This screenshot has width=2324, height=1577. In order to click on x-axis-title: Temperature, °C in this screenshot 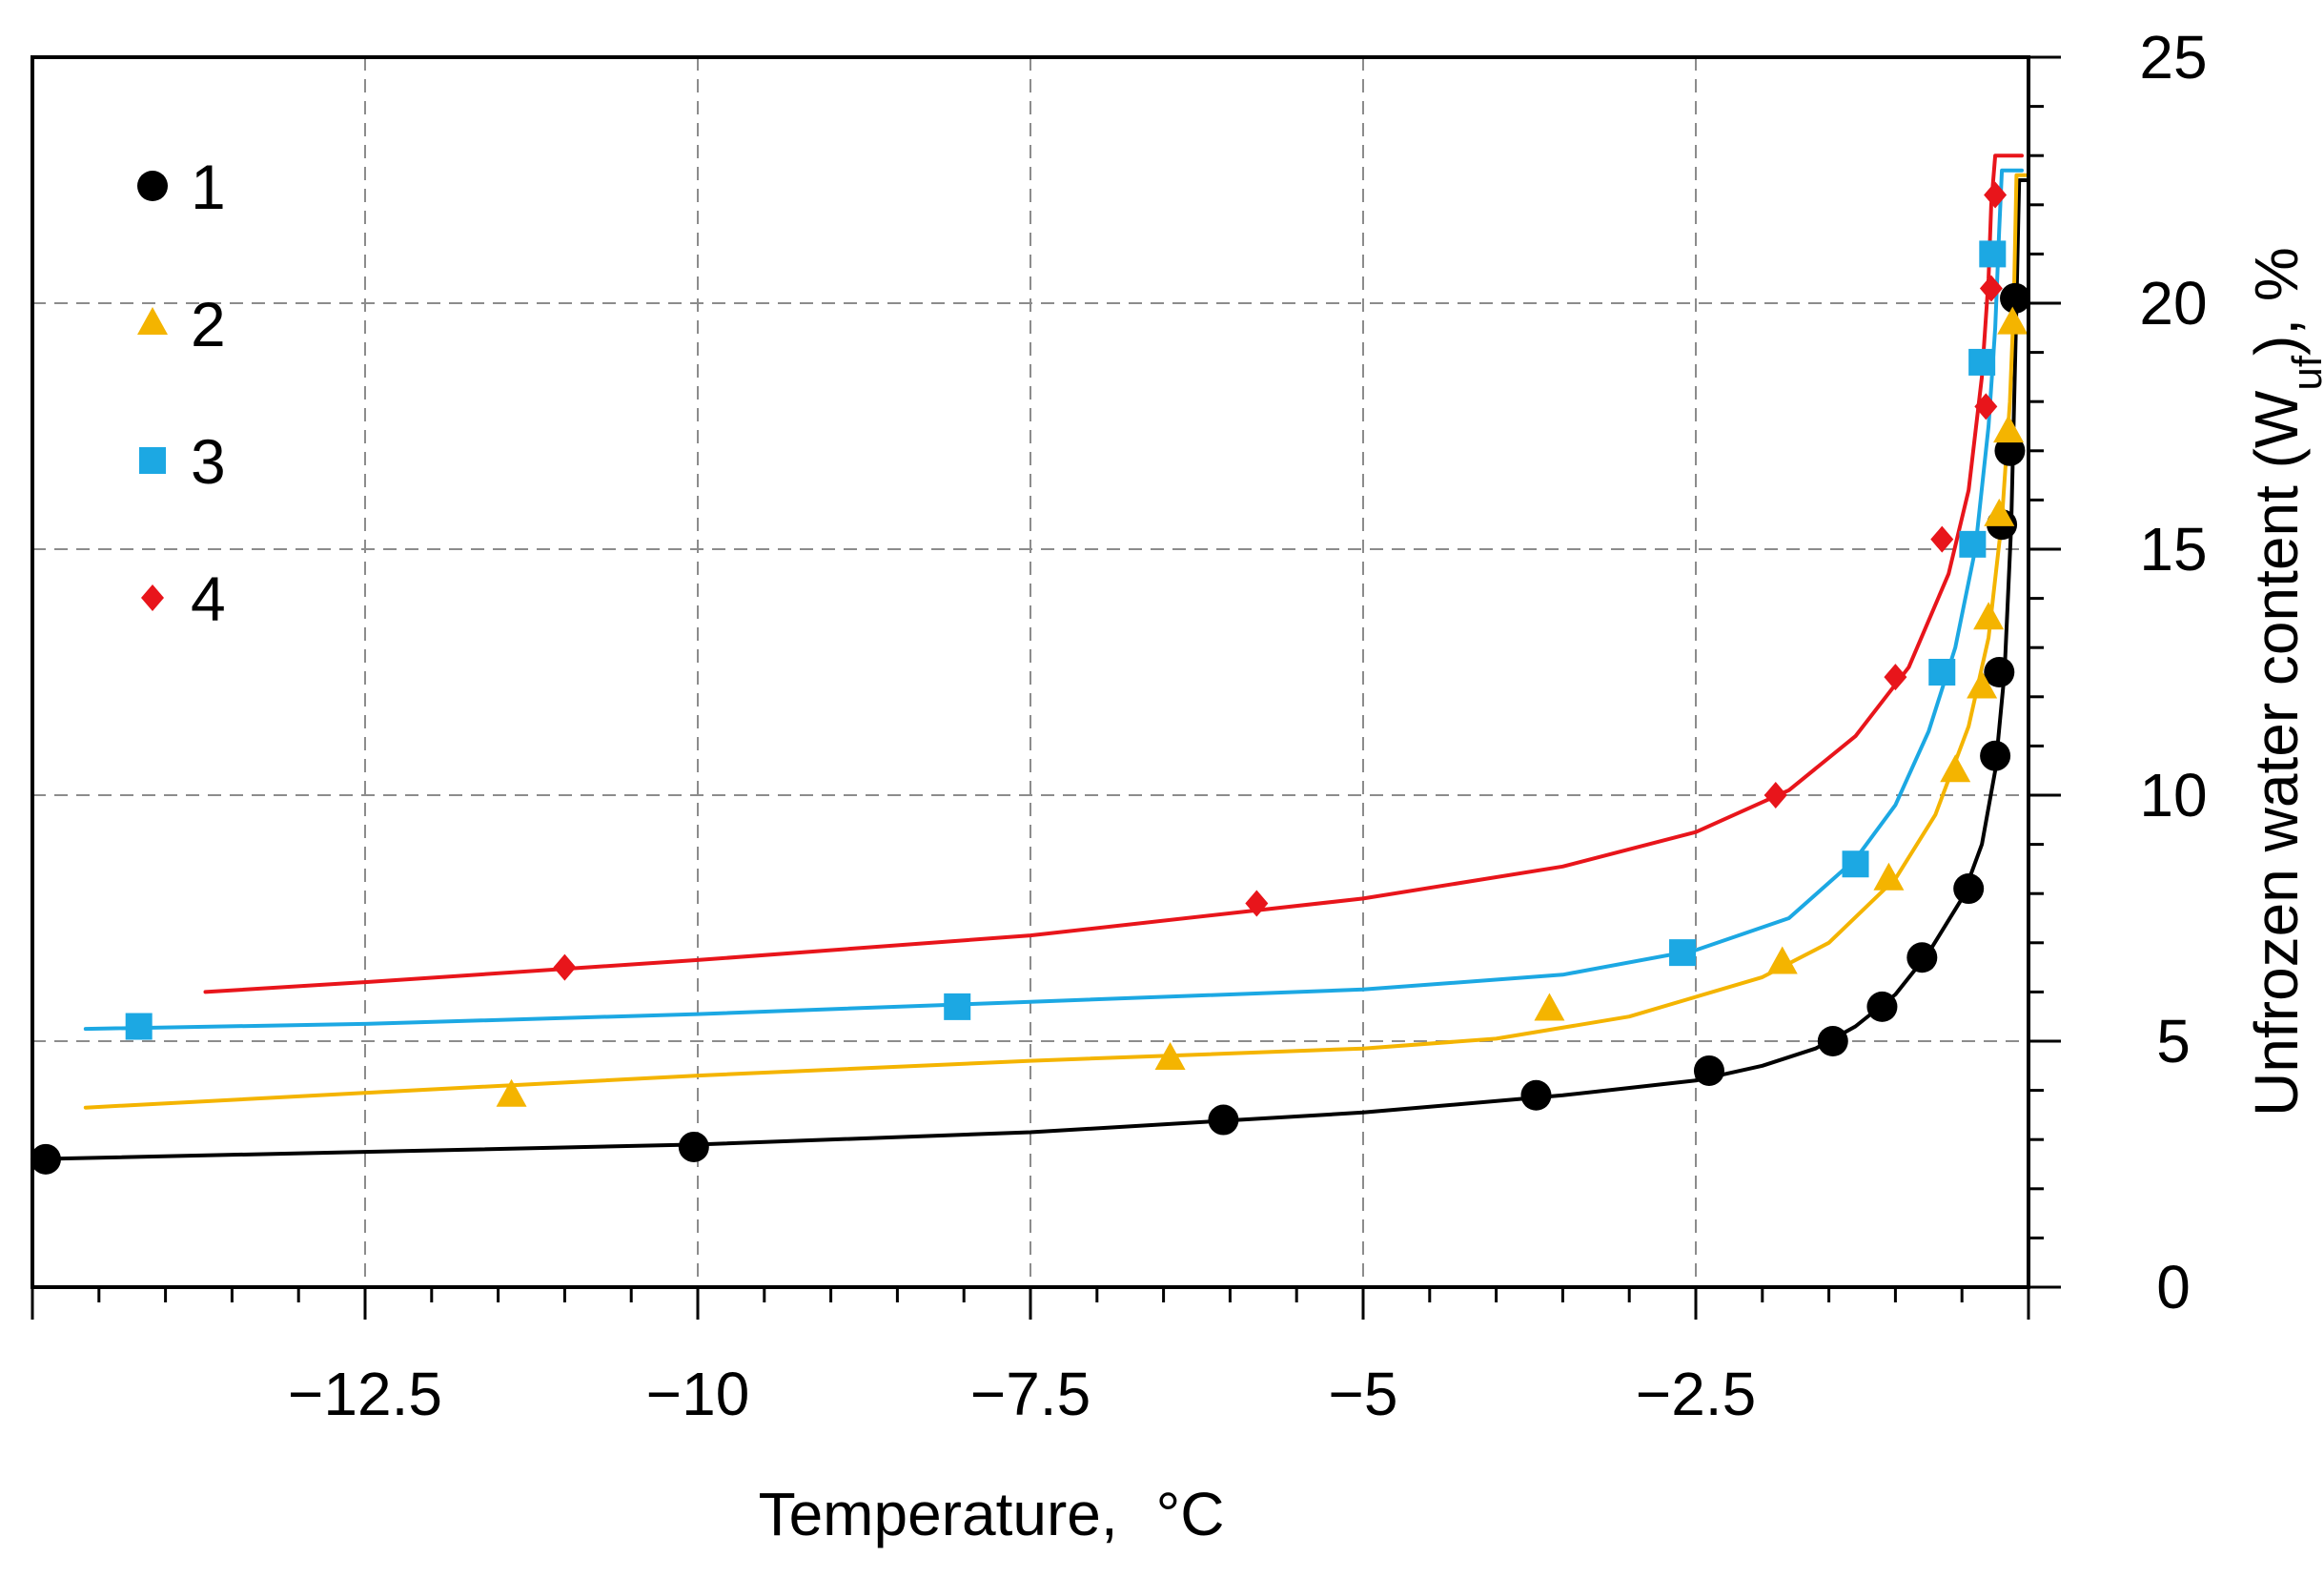, I will do `click(992, 1514)`.